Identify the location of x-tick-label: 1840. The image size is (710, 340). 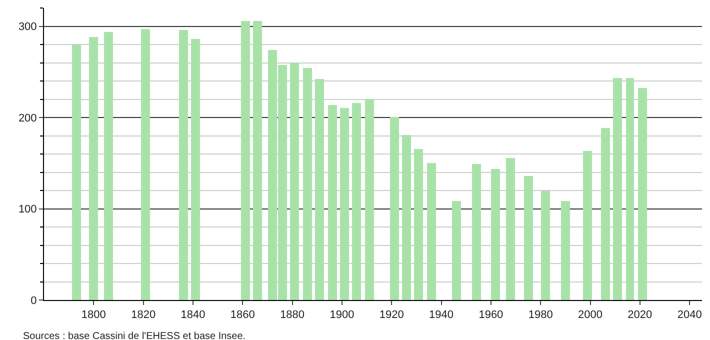
(193, 315).